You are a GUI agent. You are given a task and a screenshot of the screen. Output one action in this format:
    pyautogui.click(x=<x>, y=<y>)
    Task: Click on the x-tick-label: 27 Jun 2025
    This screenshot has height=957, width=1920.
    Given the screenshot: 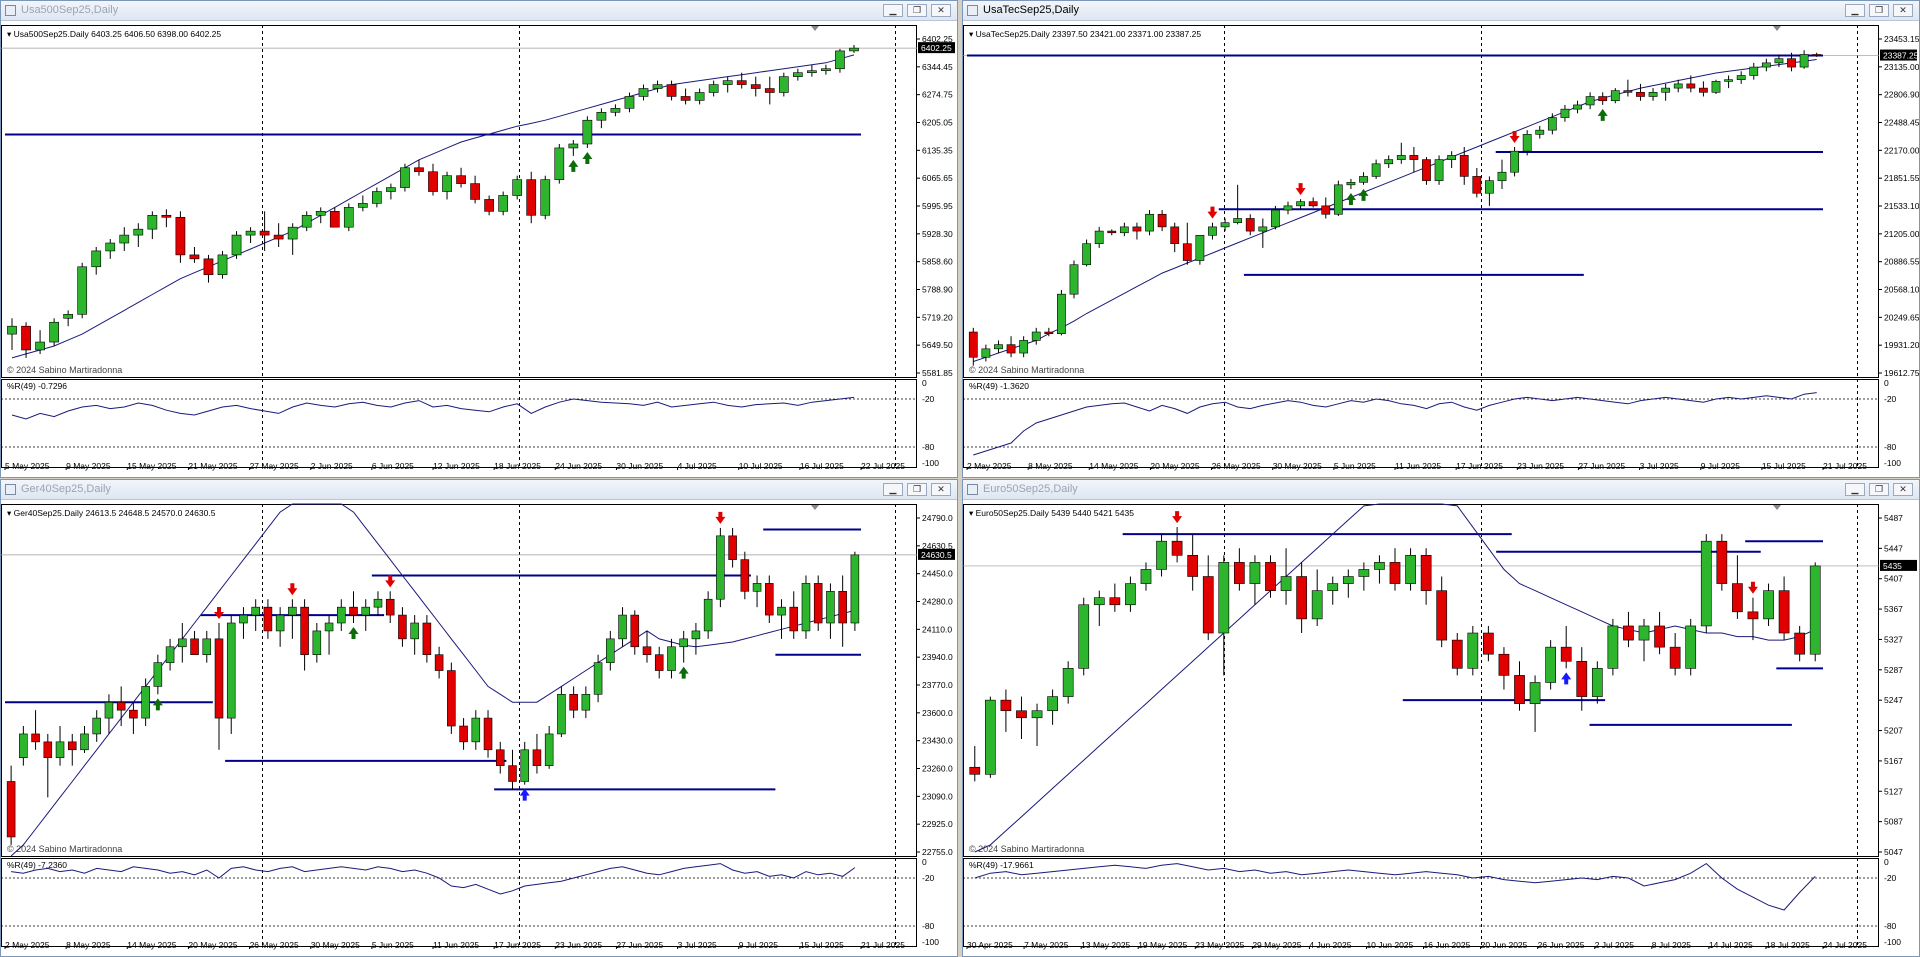 What is the action you would take?
    pyautogui.click(x=1601, y=466)
    